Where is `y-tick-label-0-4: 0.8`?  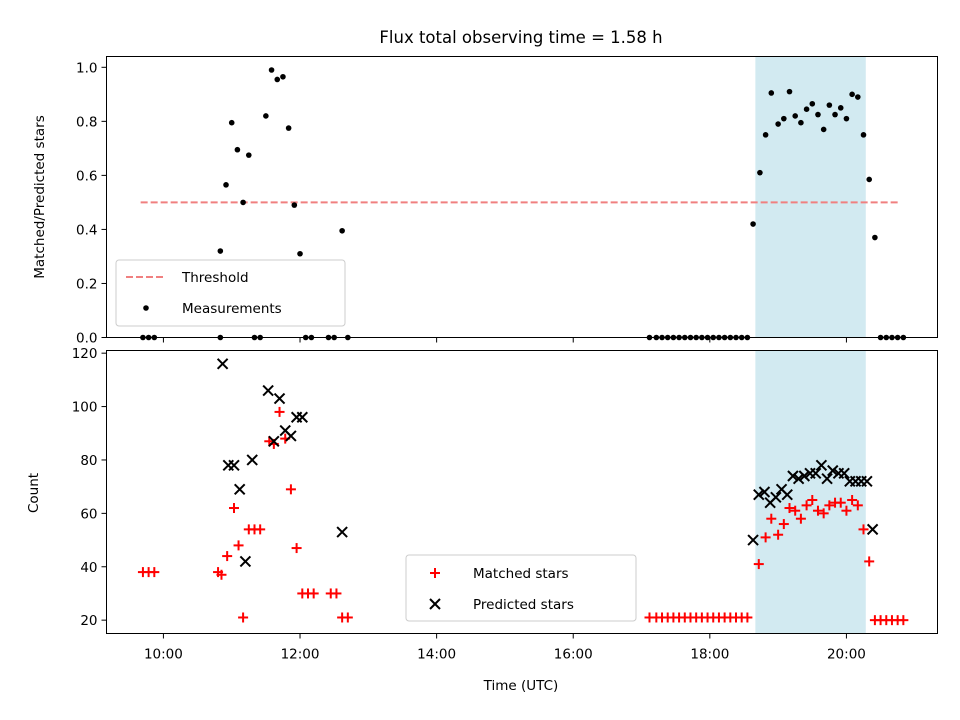
y-tick-label-0-4: 0.8 is located at coordinates (86, 122).